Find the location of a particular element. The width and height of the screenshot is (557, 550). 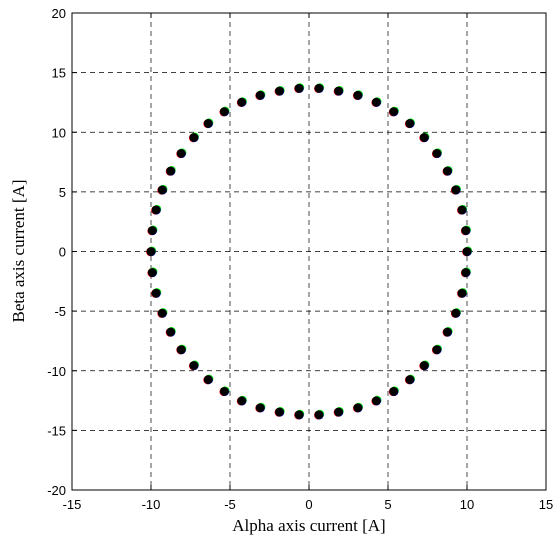

x-tick-label: 5 is located at coordinates (387, 504).